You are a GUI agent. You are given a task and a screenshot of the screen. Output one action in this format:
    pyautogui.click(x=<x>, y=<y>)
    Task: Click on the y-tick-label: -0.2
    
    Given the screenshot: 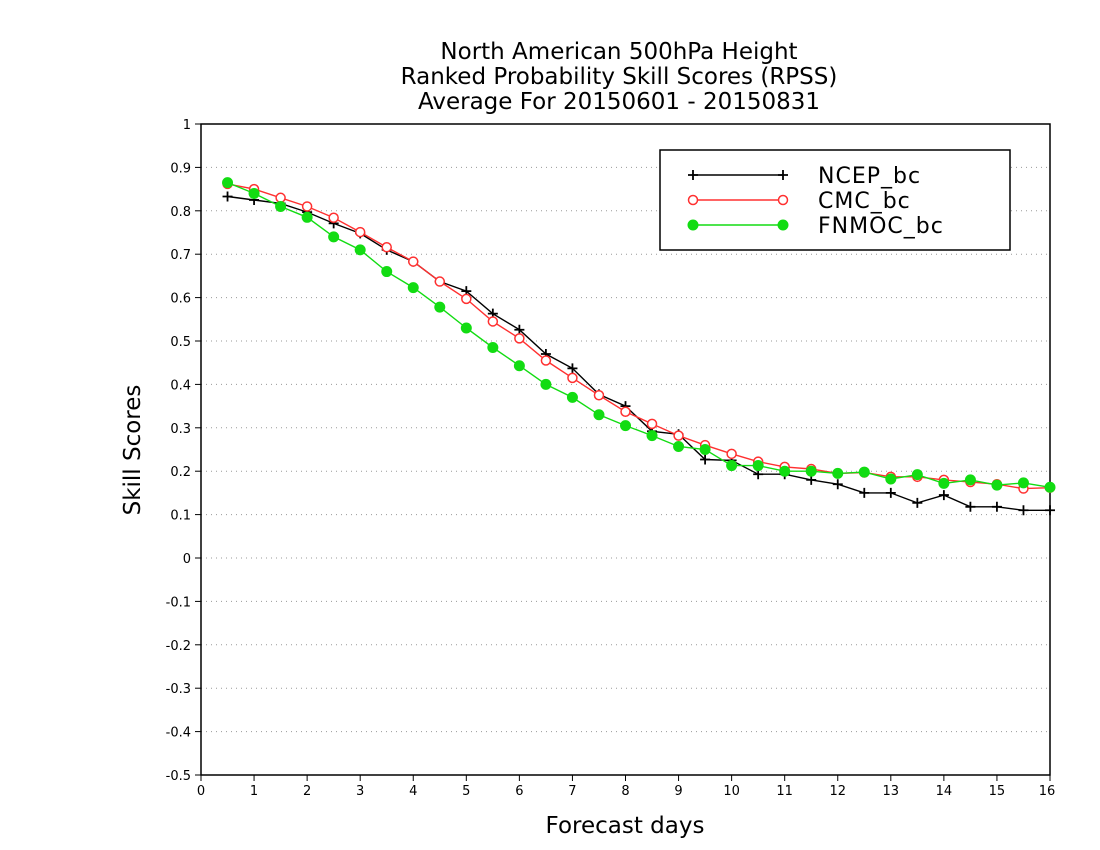 What is the action you would take?
    pyautogui.click(x=178, y=646)
    